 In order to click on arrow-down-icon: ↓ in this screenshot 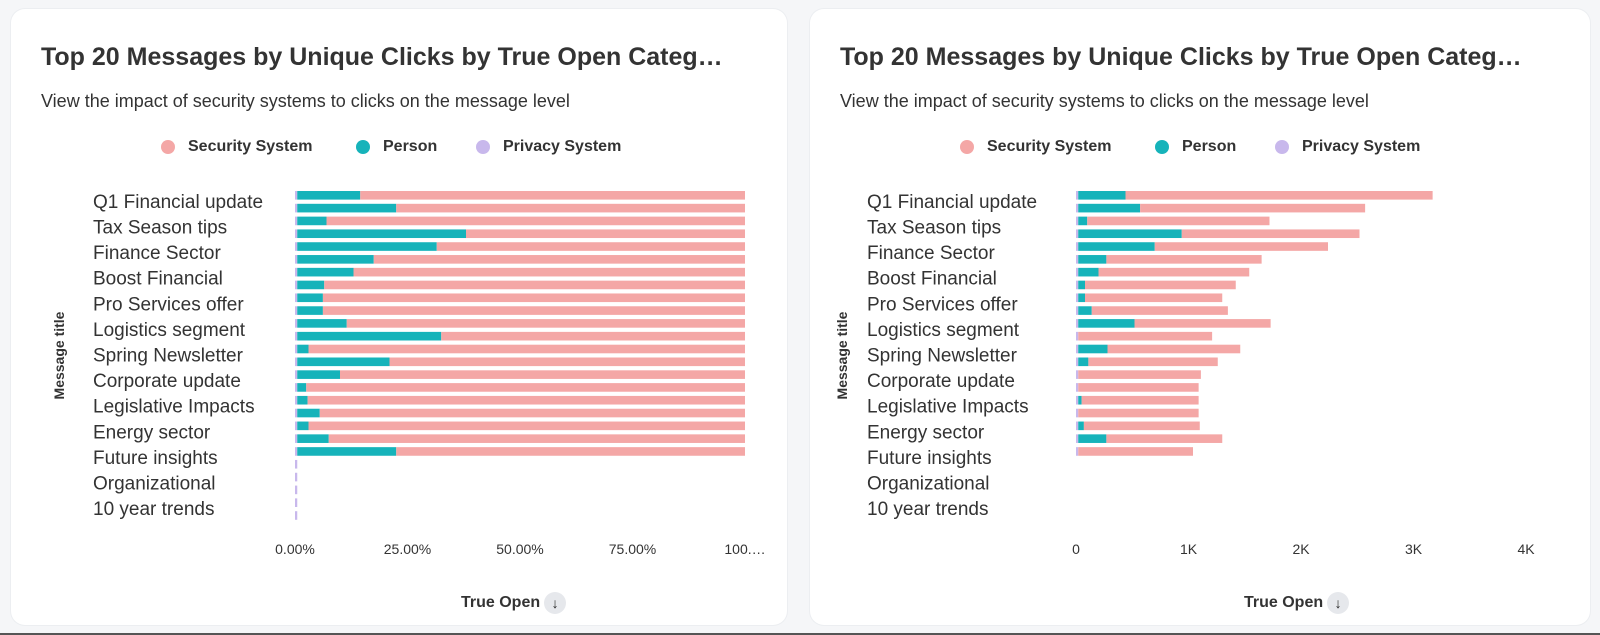, I will do `click(1338, 603)`.